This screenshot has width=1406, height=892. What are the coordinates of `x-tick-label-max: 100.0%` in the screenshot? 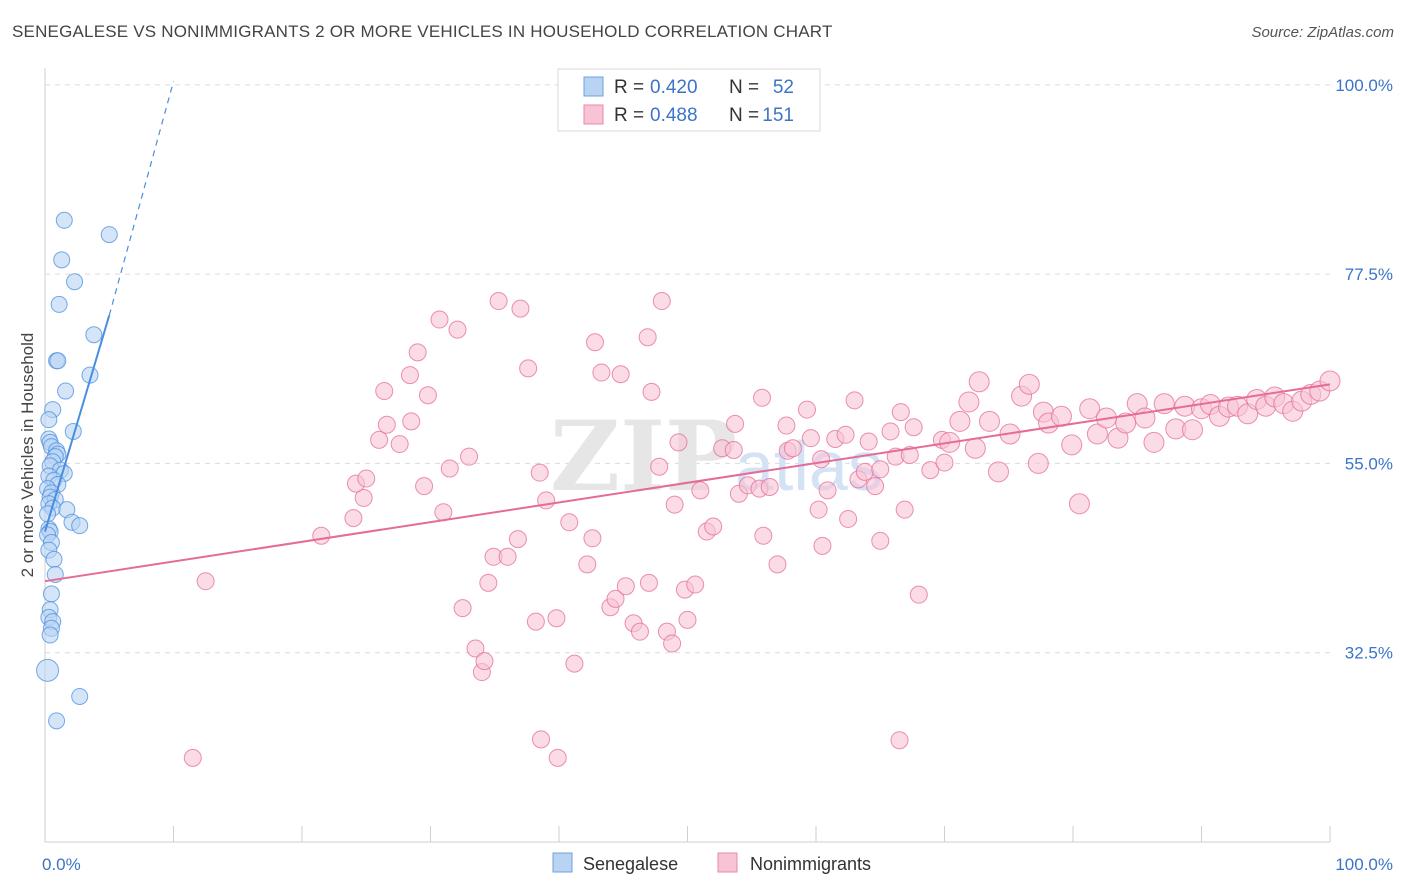 It's located at (1364, 864).